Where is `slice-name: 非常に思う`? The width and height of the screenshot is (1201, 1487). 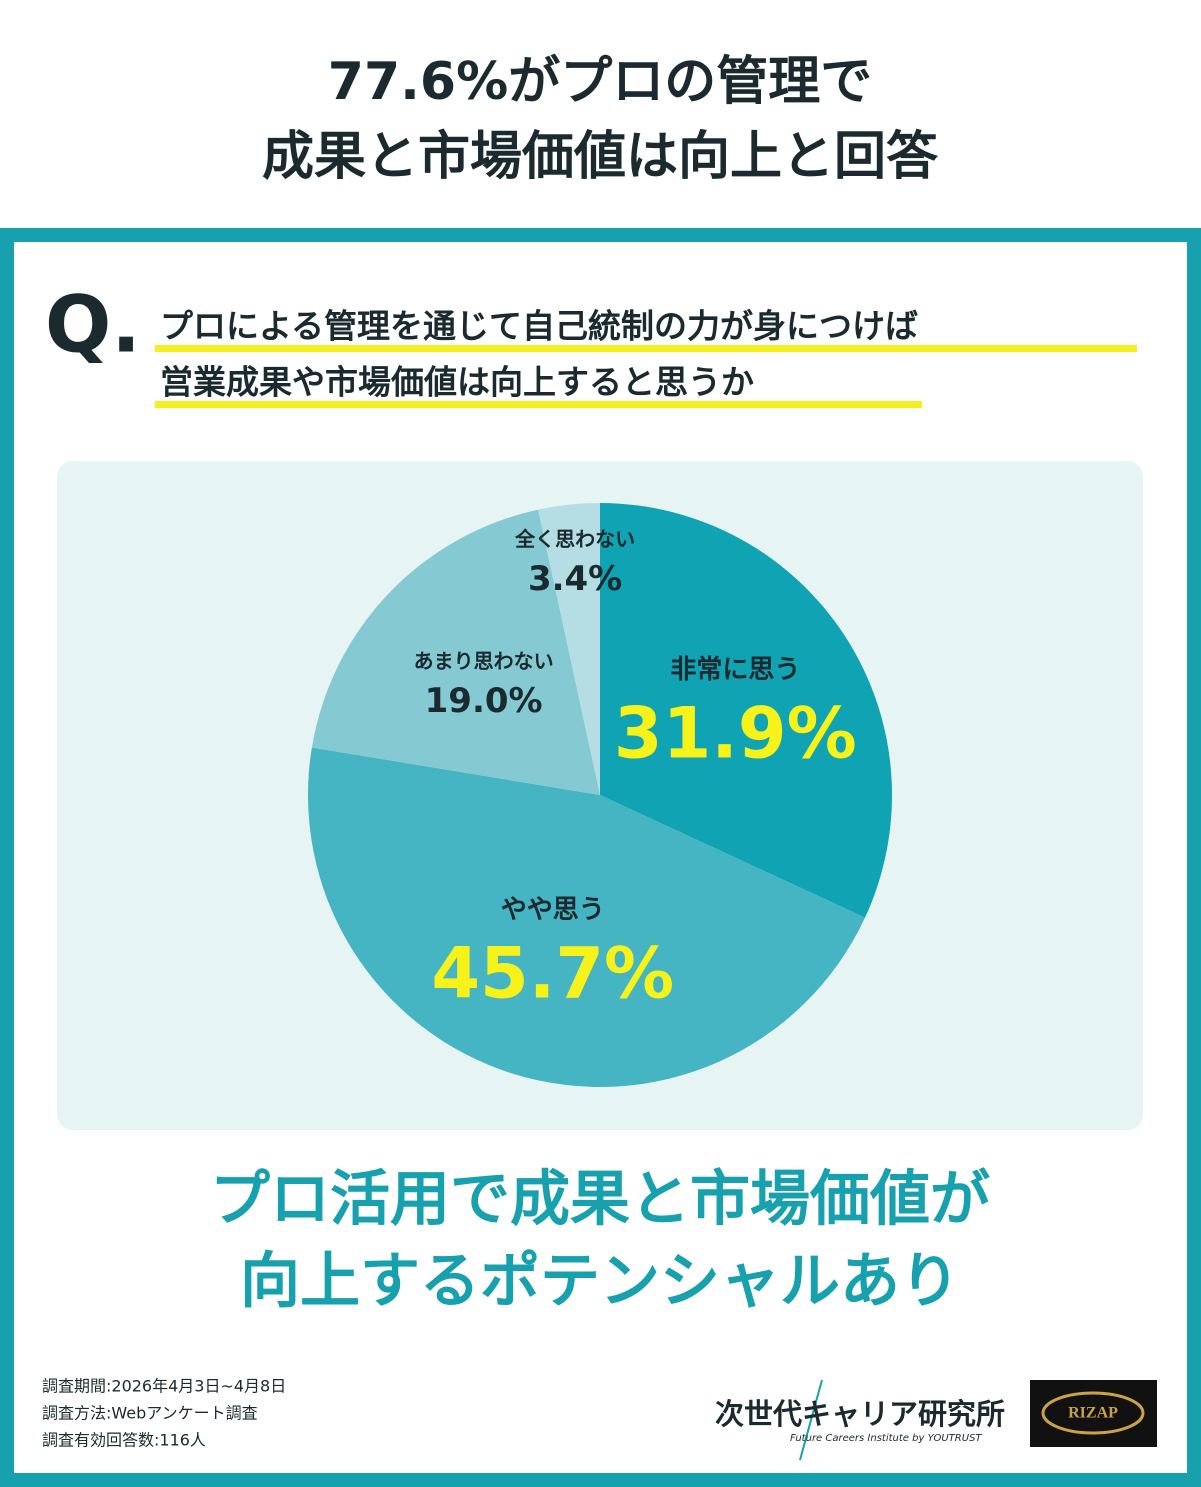 slice-name: 非常に思う is located at coordinates (735, 670).